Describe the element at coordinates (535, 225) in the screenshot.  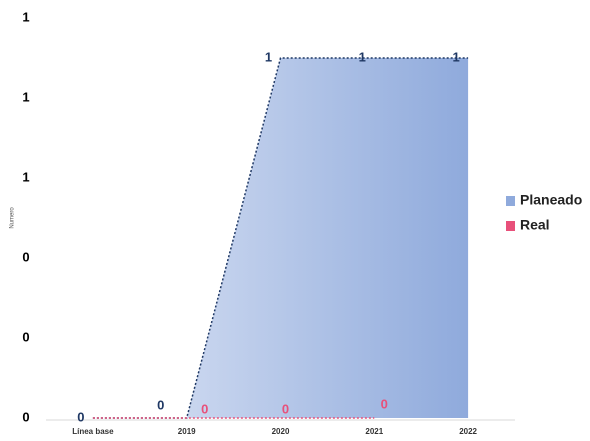
I see `legend-label: Real` at that location.